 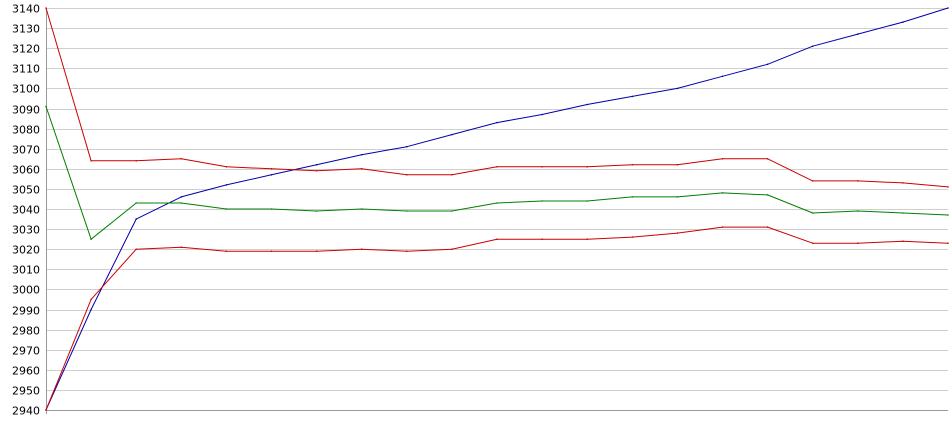 What do you see at coordinates (26, 89) in the screenshot?
I see `y-tick-label: 3100` at bounding box center [26, 89].